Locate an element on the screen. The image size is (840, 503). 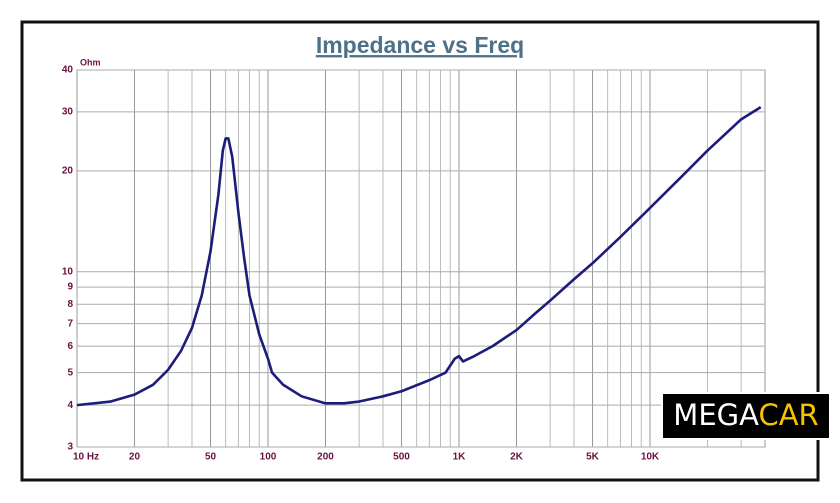
x-tick-label: 500 is located at coordinates (401, 457).